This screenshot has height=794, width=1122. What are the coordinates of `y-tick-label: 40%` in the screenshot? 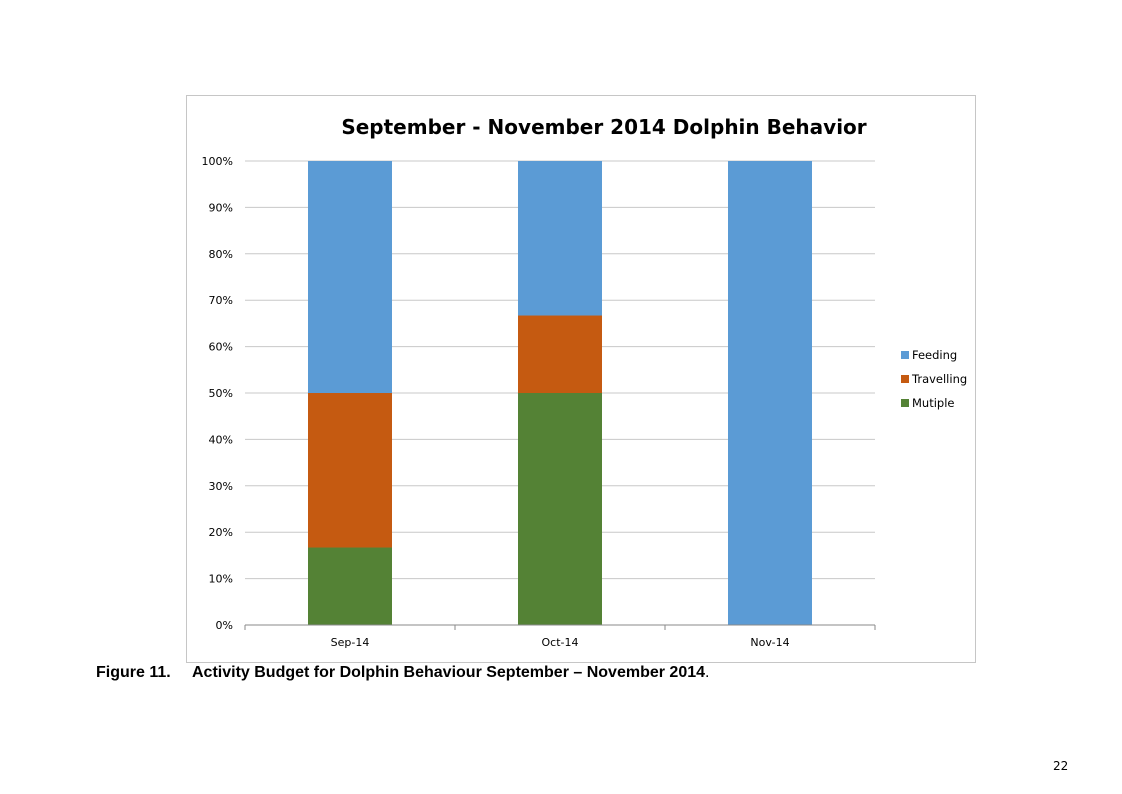 It's located at (221, 439).